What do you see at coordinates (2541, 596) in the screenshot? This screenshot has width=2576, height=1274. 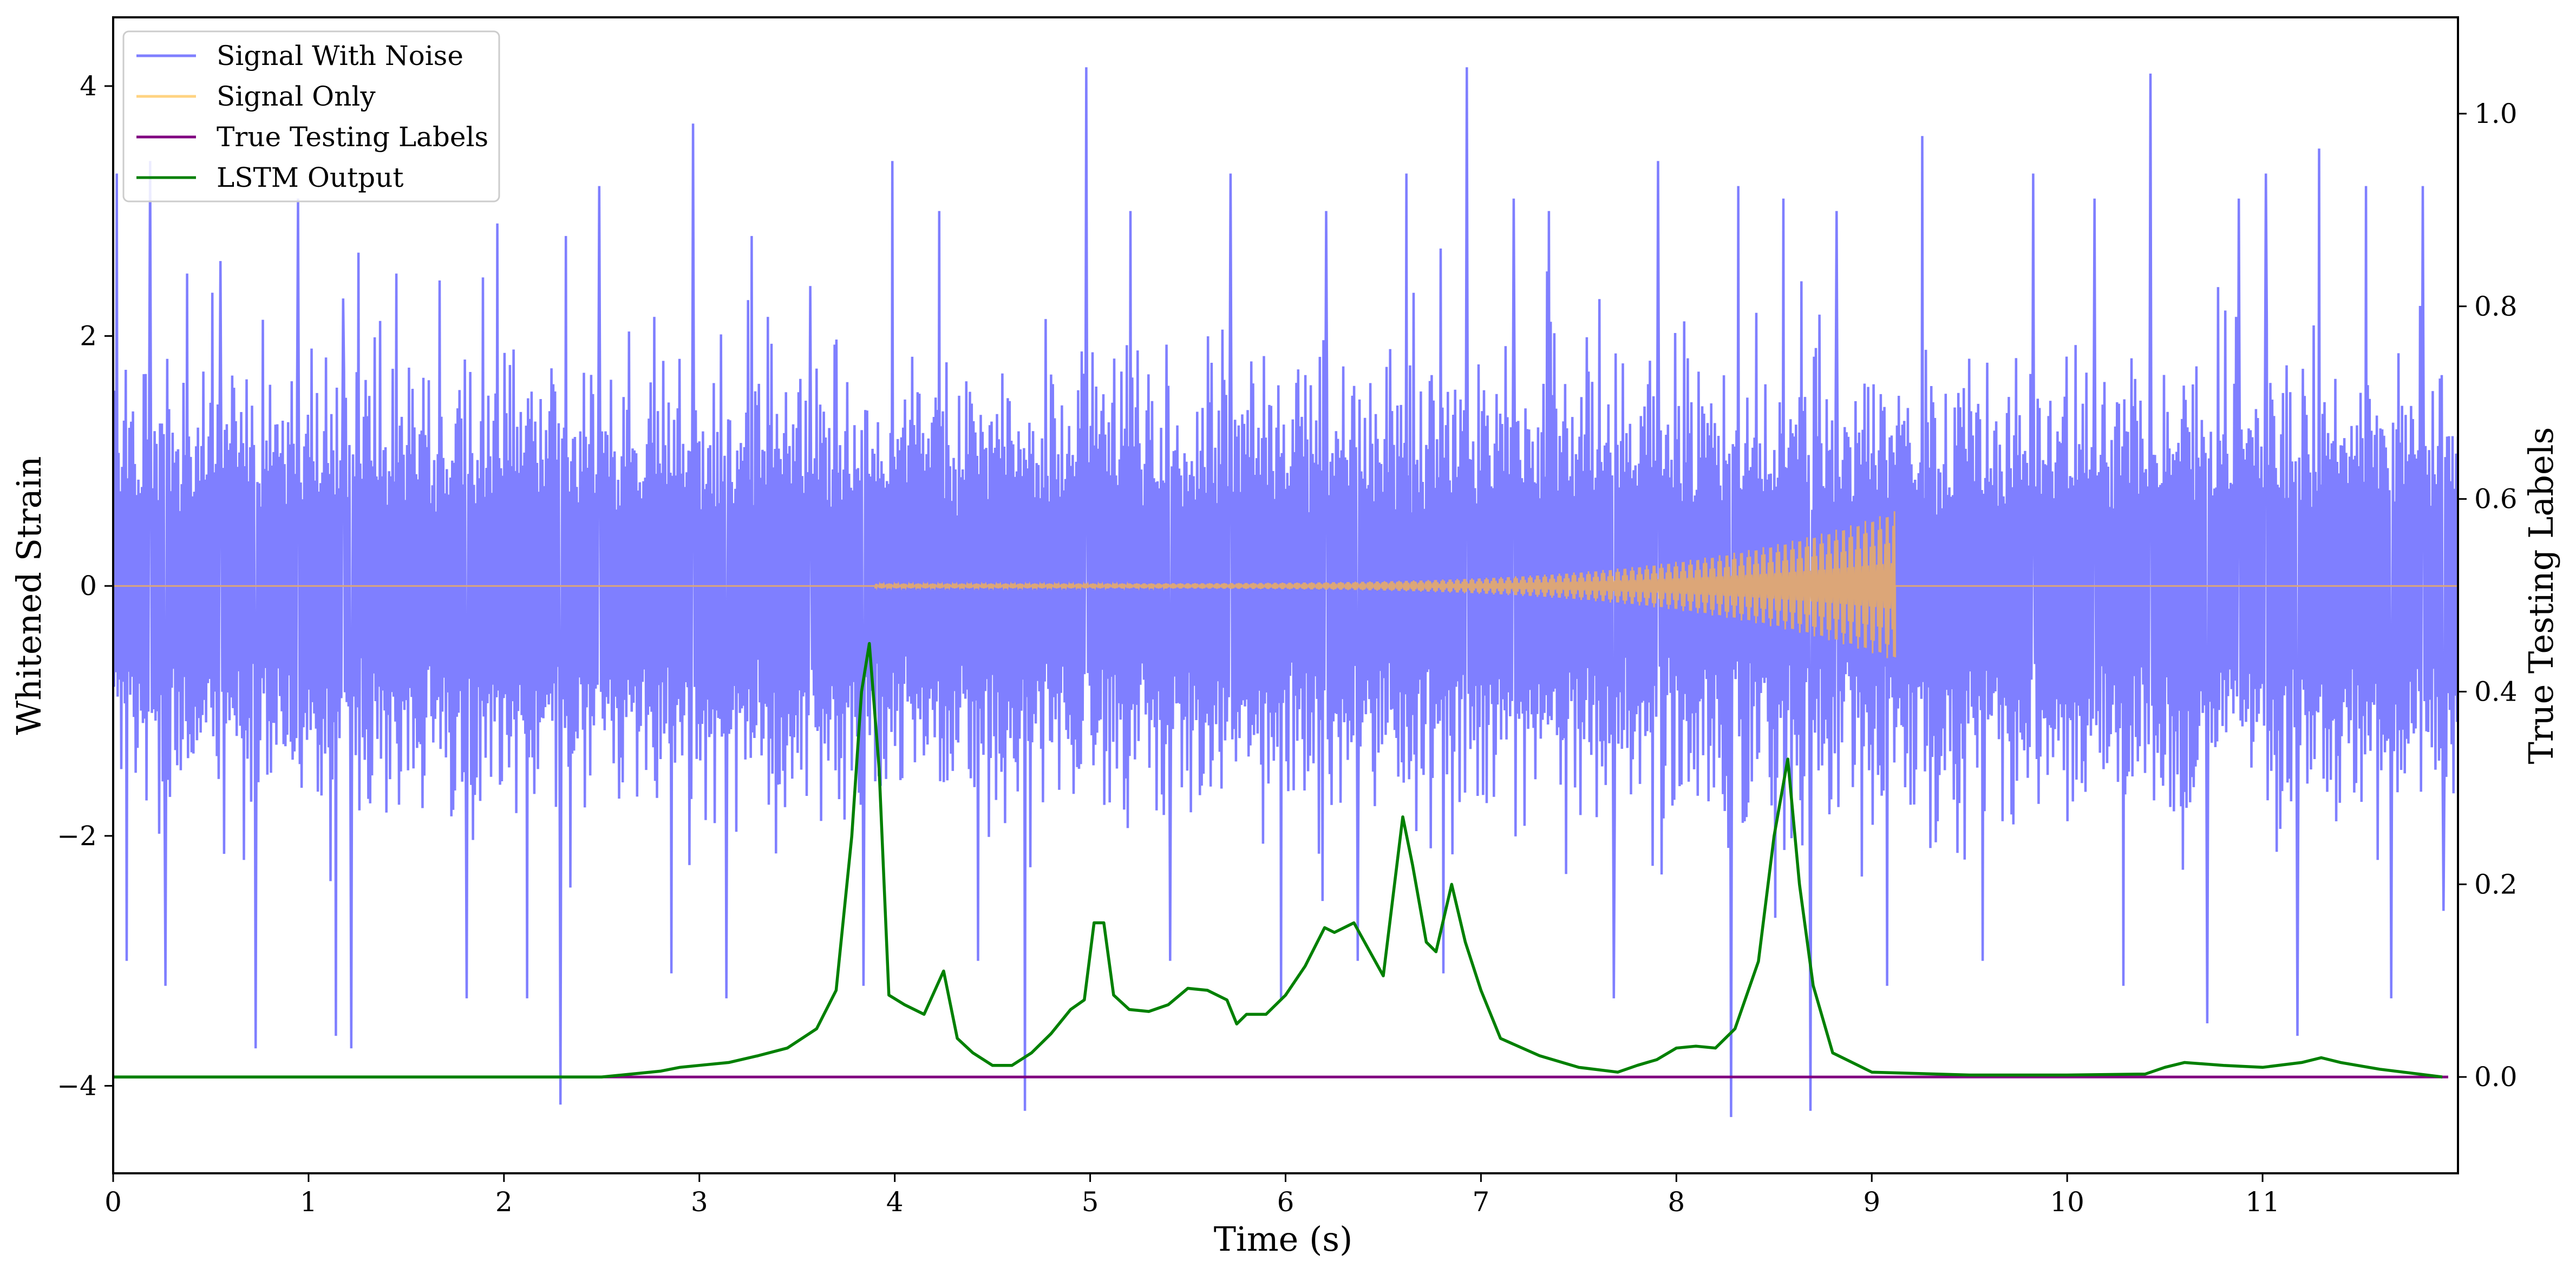 I see `y-axis-right-title: True Testing Labels` at bounding box center [2541, 596].